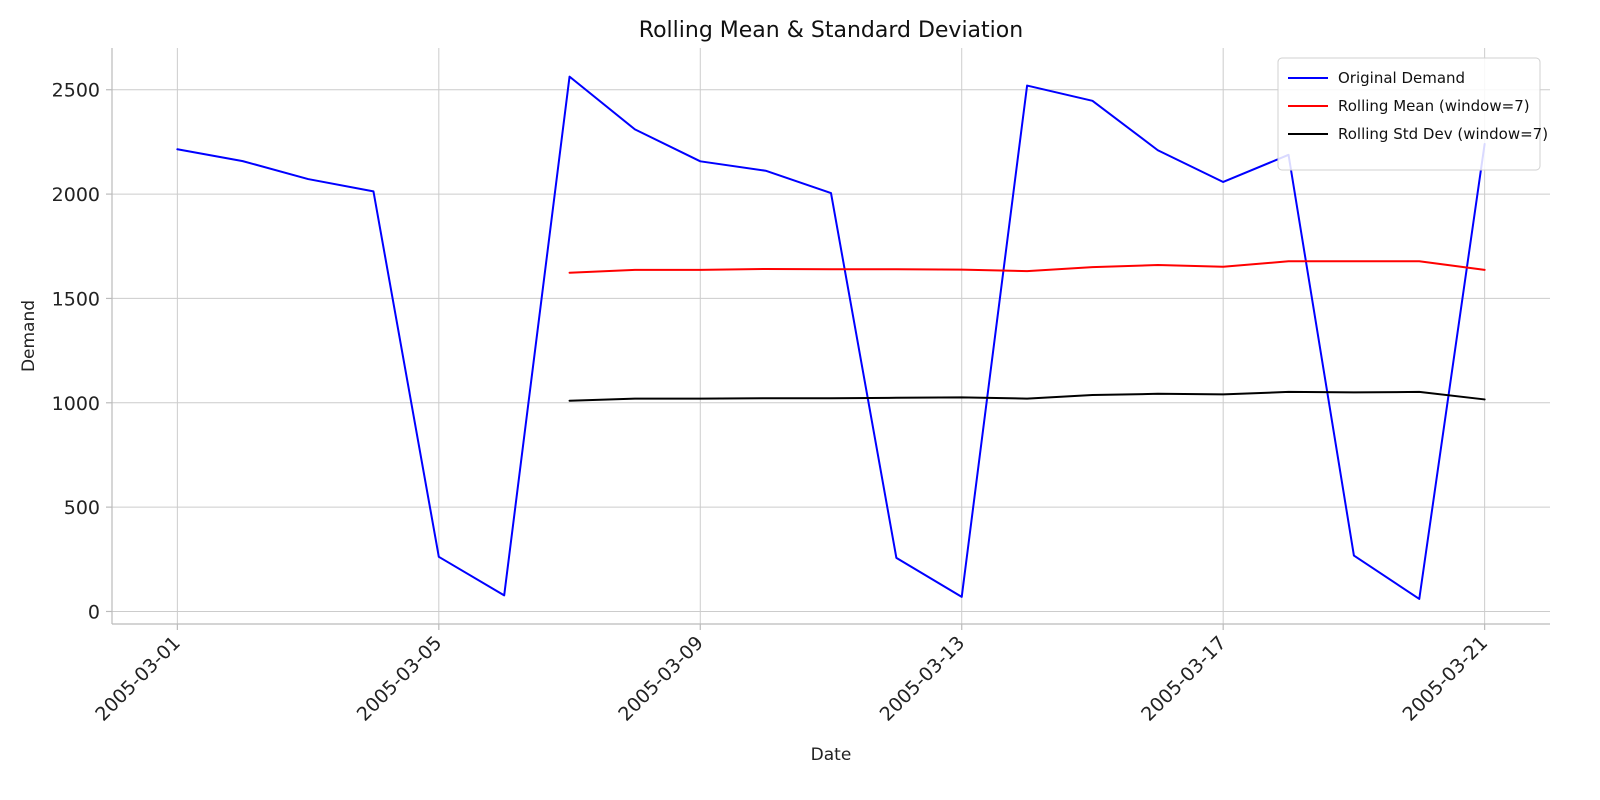  Describe the element at coordinates (76, 404) in the screenshot. I see `y-tick-label: 1000` at that location.